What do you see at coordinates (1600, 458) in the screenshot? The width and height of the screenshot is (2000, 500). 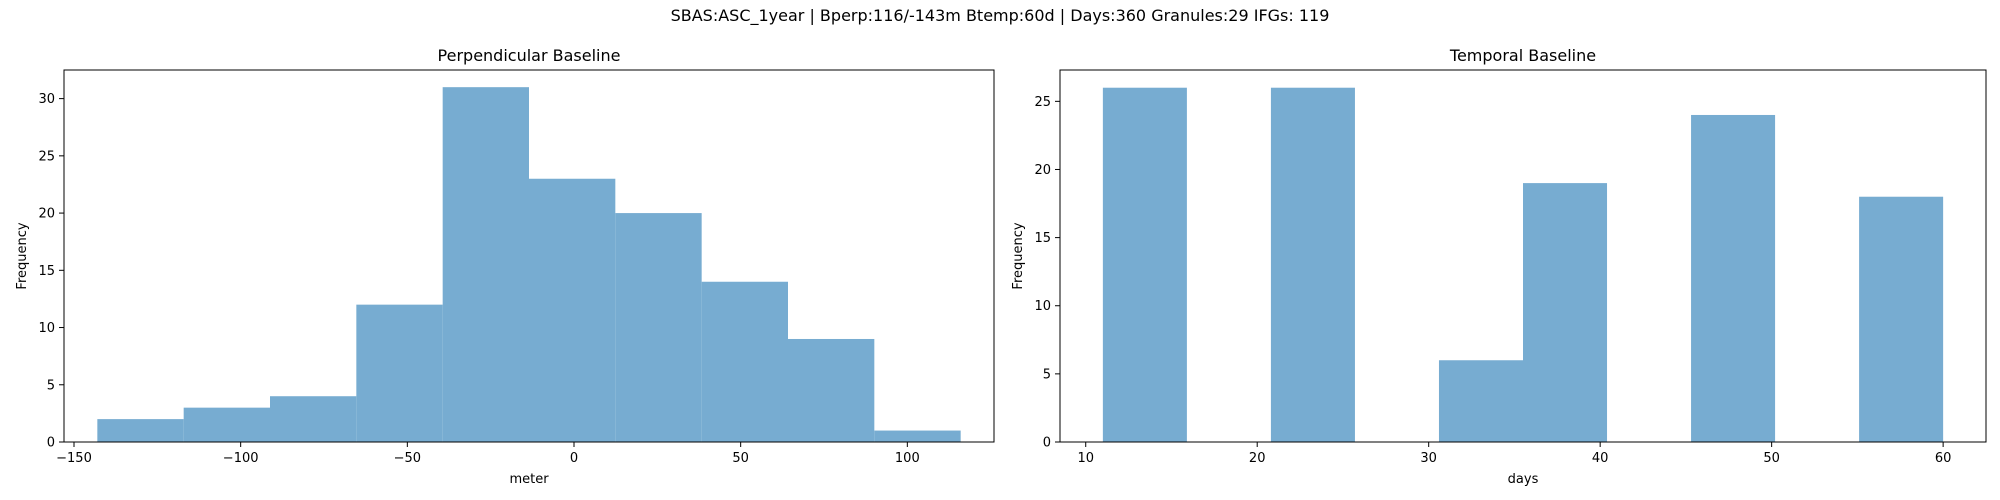 I see `panel-2-x-tick-label: 40` at bounding box center [1600, 458].